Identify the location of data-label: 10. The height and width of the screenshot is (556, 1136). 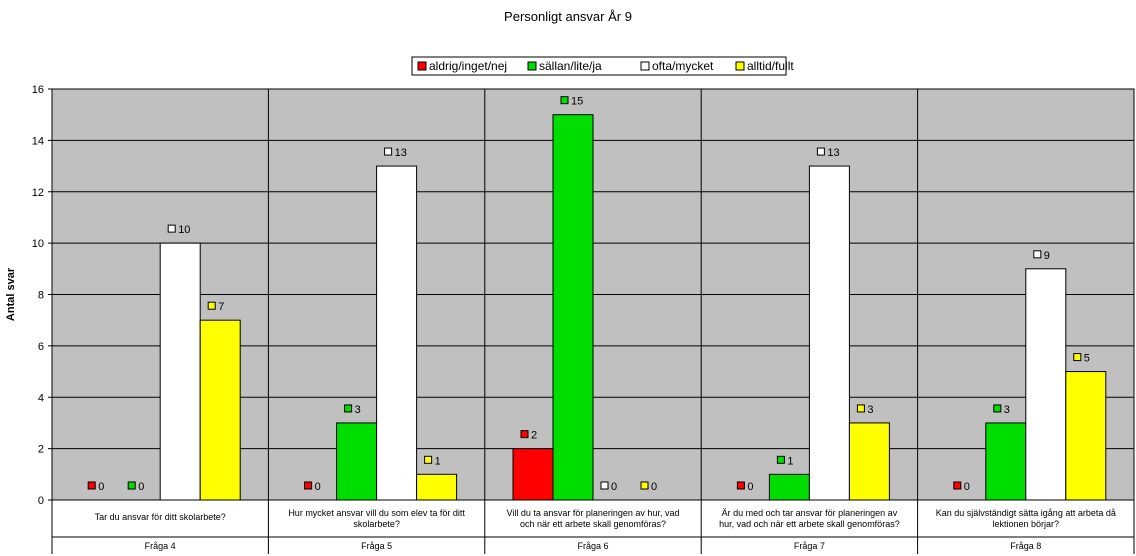
(184, 230).